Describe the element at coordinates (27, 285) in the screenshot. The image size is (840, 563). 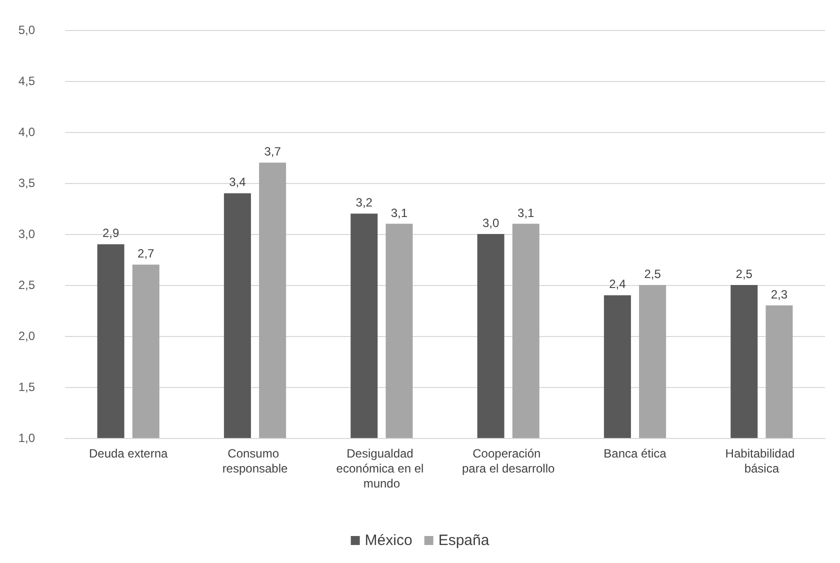
I see `y-tick-label: 2,5` at that location.